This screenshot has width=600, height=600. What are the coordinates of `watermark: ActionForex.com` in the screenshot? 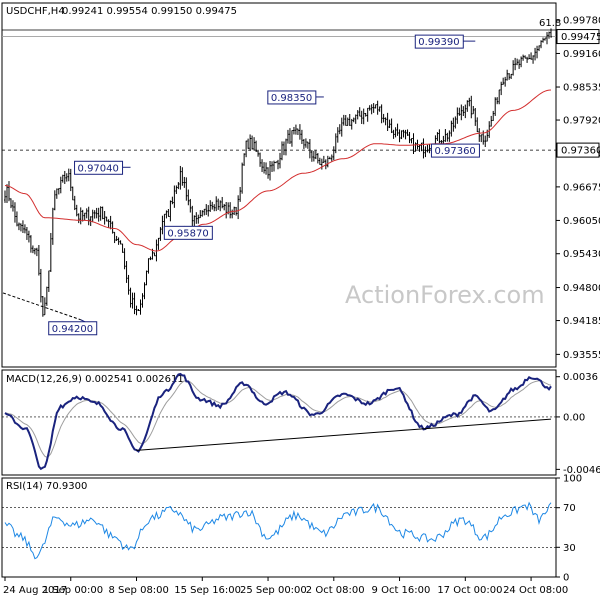 It's located at (445, 295).